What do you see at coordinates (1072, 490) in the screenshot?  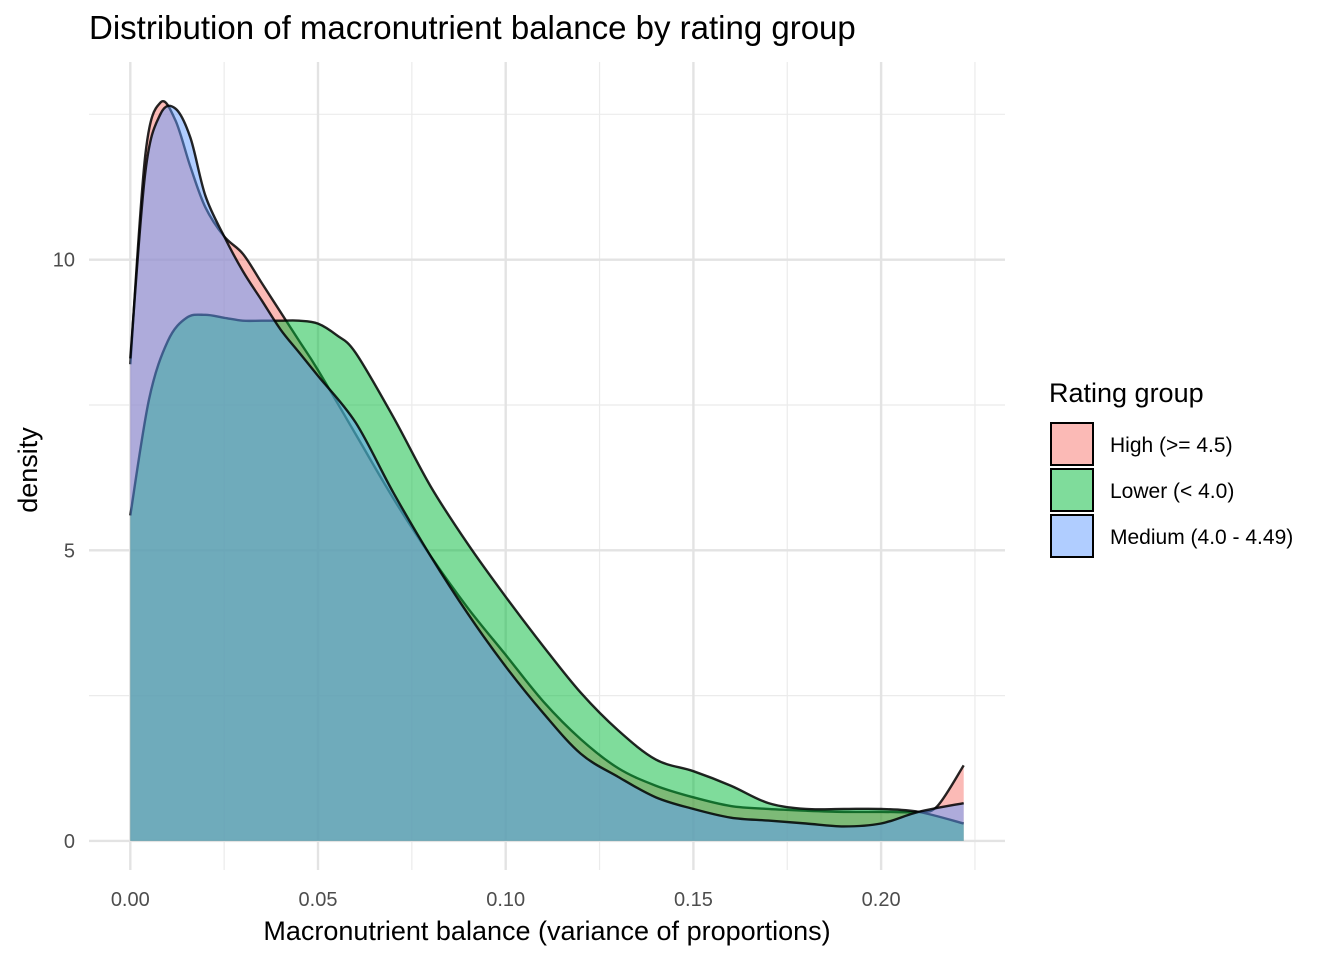 I see `legend-swatch-lower` at bounding box center [1072, 490].